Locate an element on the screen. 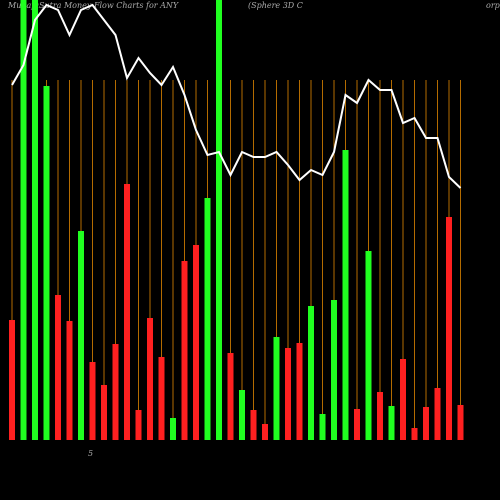  axis-note: 5 is located at coordinates (90, 453).